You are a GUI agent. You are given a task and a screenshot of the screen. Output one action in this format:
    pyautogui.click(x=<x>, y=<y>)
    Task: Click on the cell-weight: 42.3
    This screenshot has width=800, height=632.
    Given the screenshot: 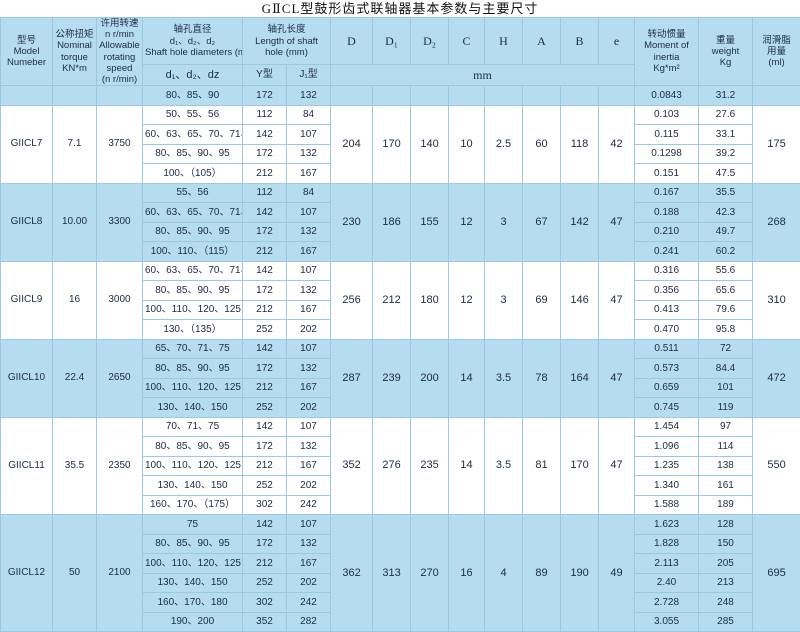 What is the action you would take?
    pyautogui.click(x=726, y=213)
    